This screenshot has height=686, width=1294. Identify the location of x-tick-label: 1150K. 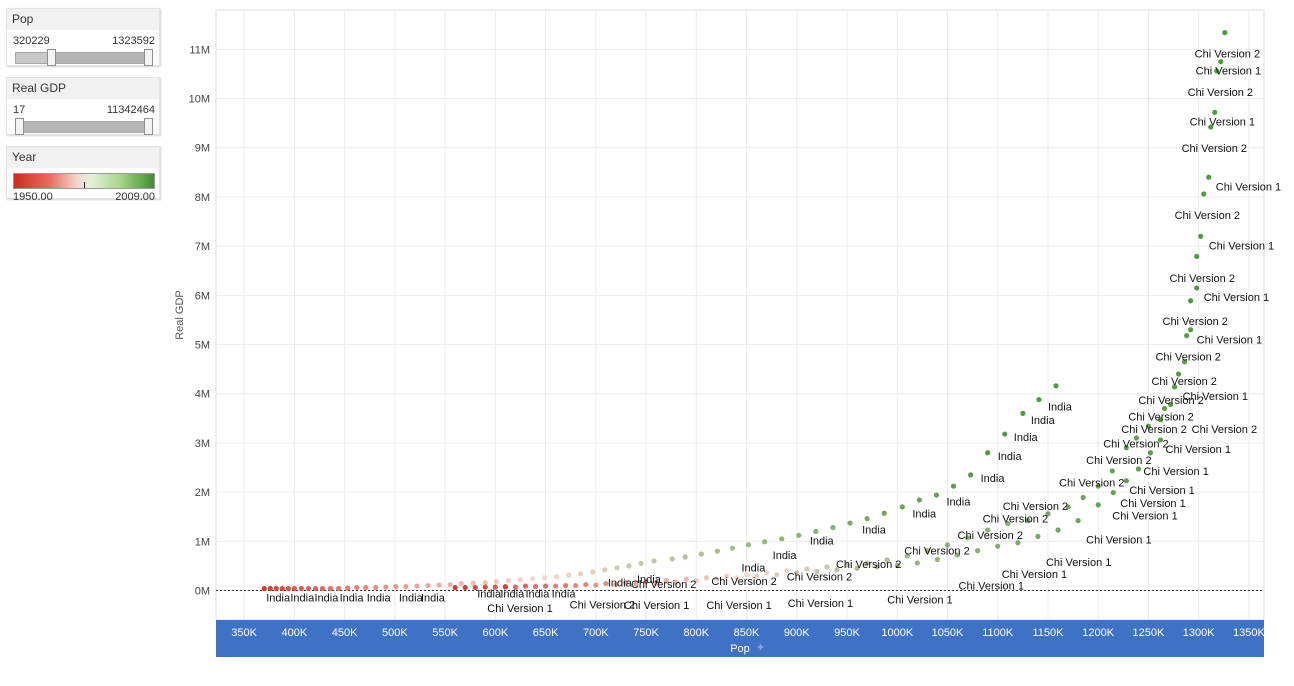
(1048, 633).